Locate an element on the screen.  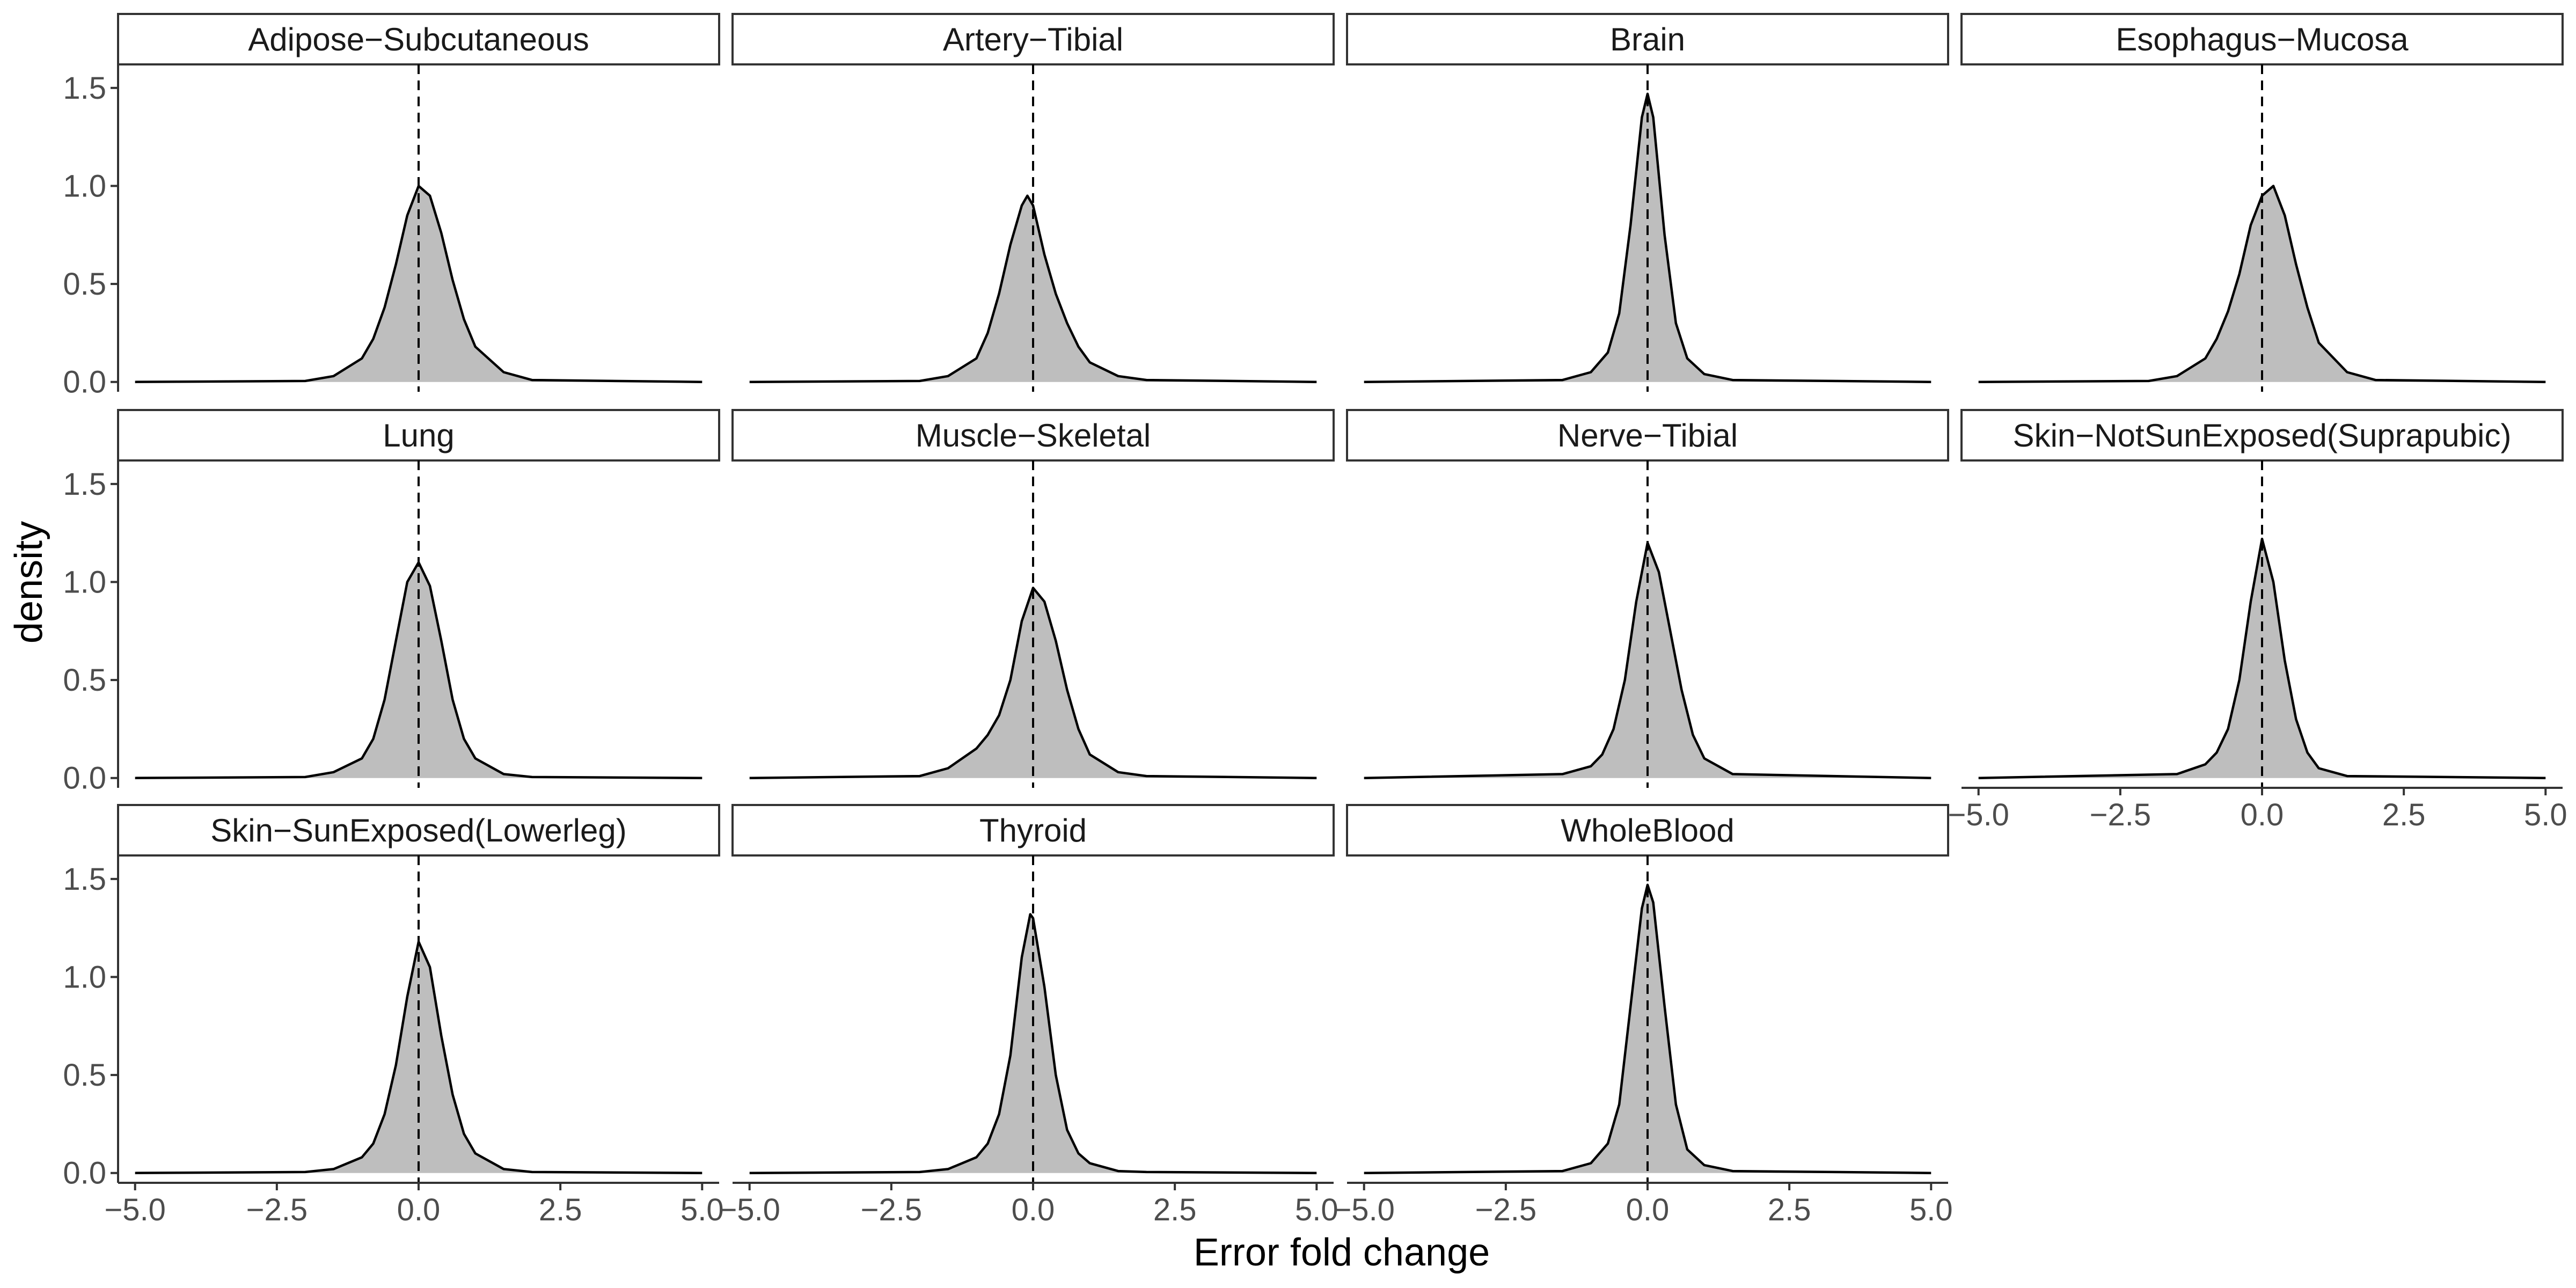
facet-strip-label: Lung is located at coordinates (418, 435).